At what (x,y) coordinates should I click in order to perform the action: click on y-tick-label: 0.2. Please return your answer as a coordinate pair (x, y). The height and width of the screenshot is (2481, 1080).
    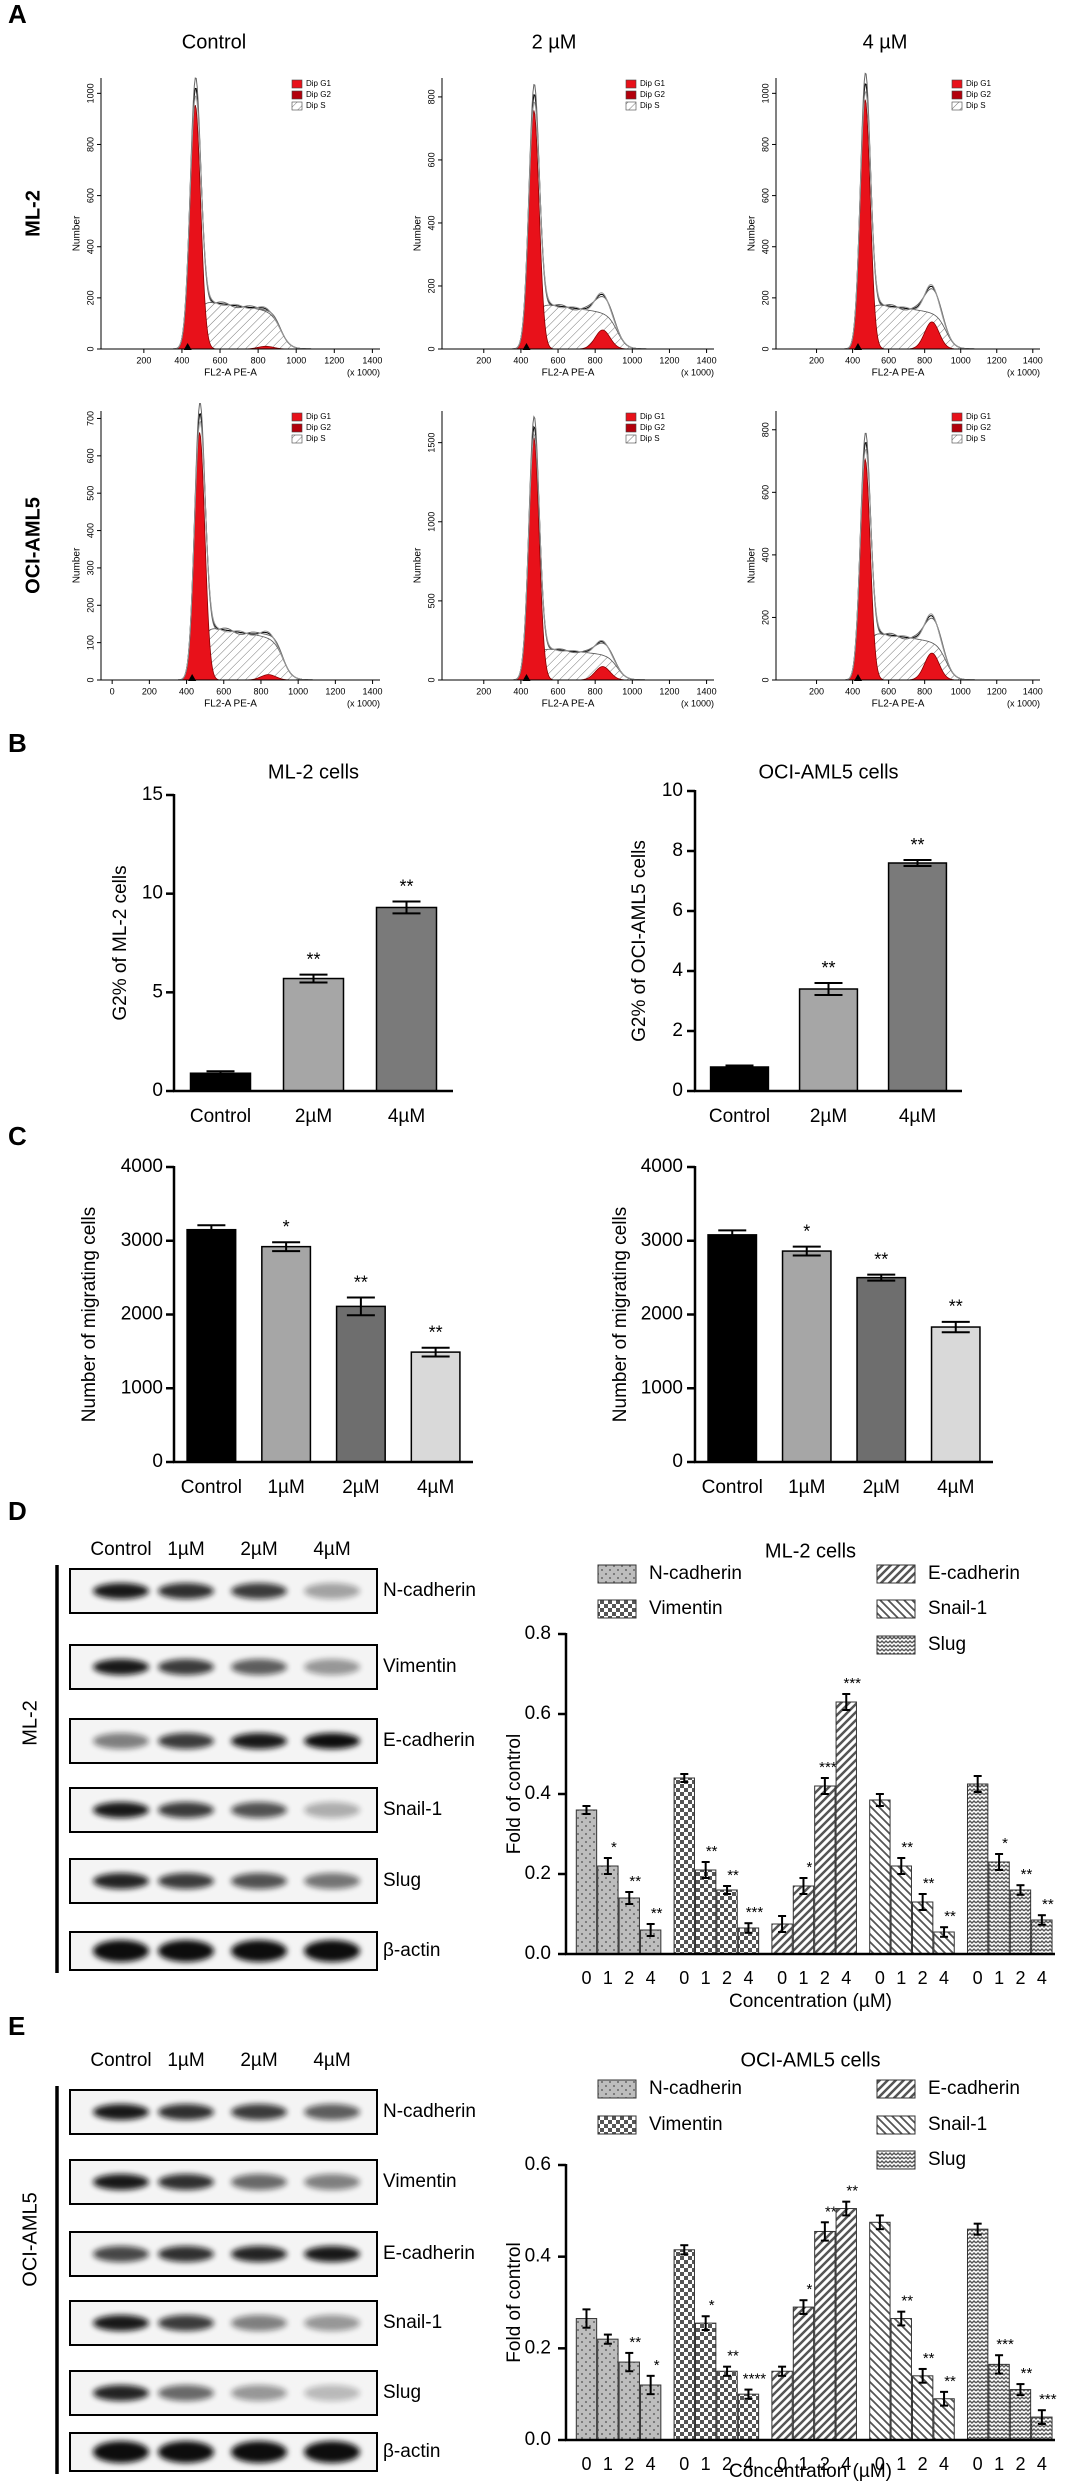
    Looking at the image, I should click on (538, 2347).